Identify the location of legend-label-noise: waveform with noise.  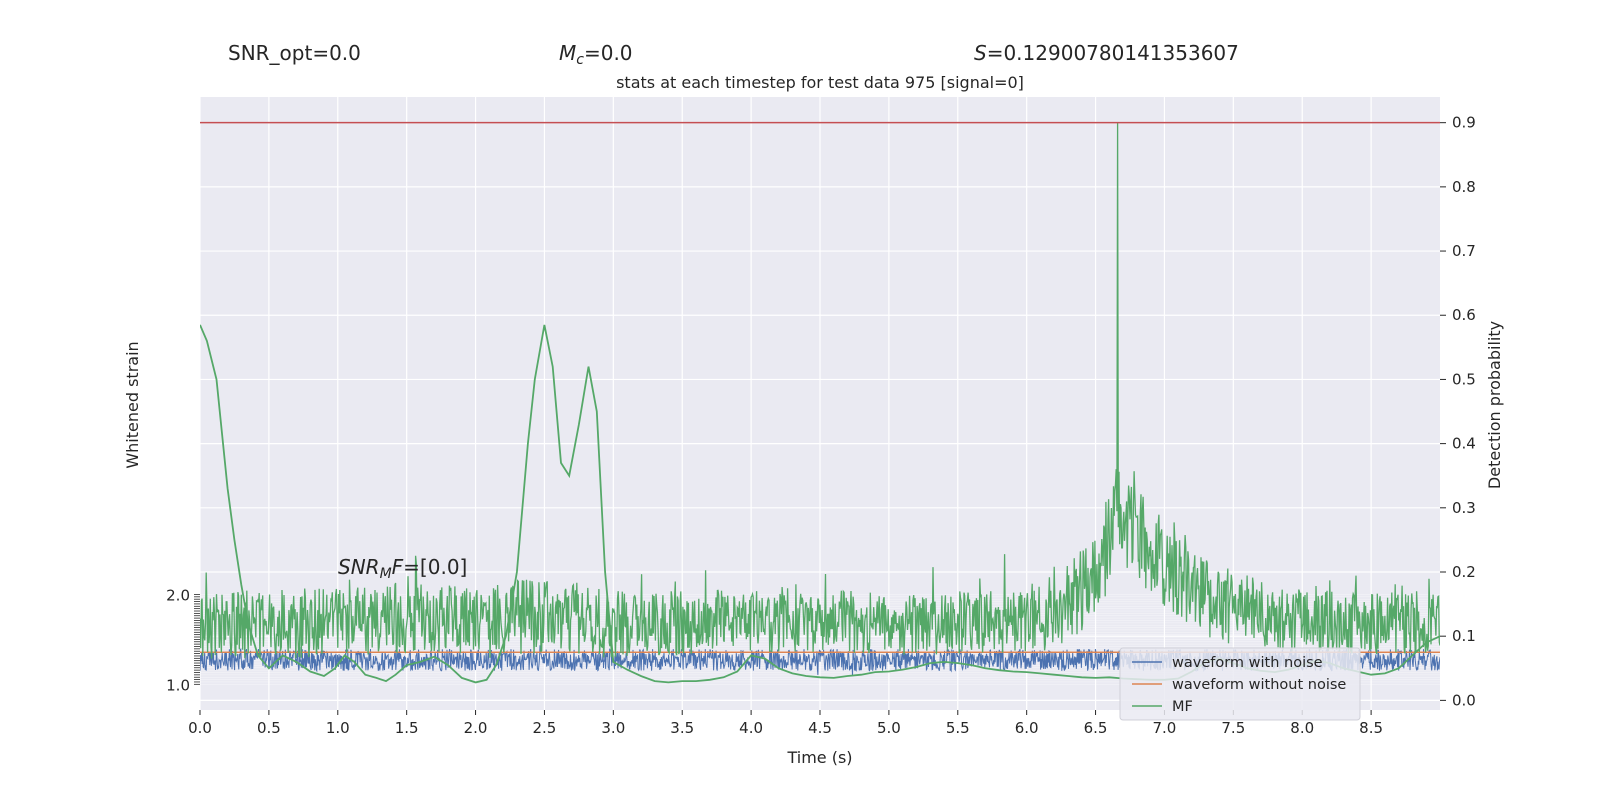
(1247, 663).